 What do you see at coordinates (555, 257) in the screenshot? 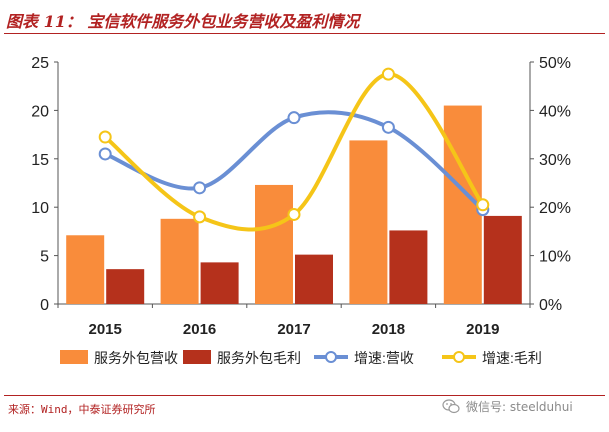
I see `y-tick-label-right: 10%` at bounding box center [555, 257].